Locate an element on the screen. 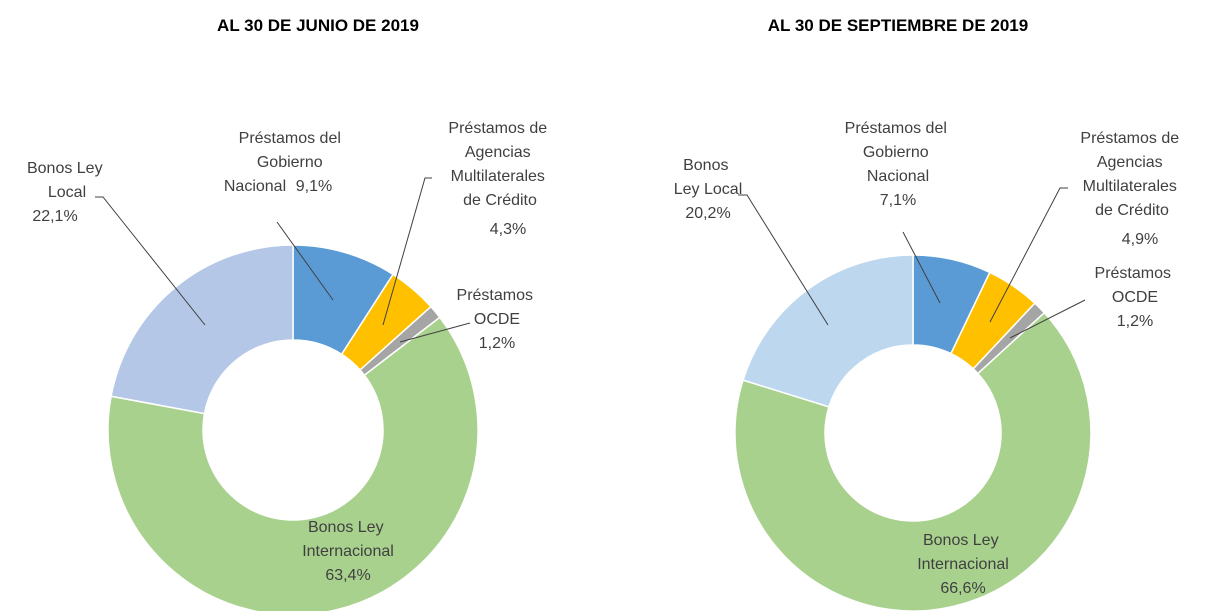  value-label: 4,3% is located at coordinates (508, 229).